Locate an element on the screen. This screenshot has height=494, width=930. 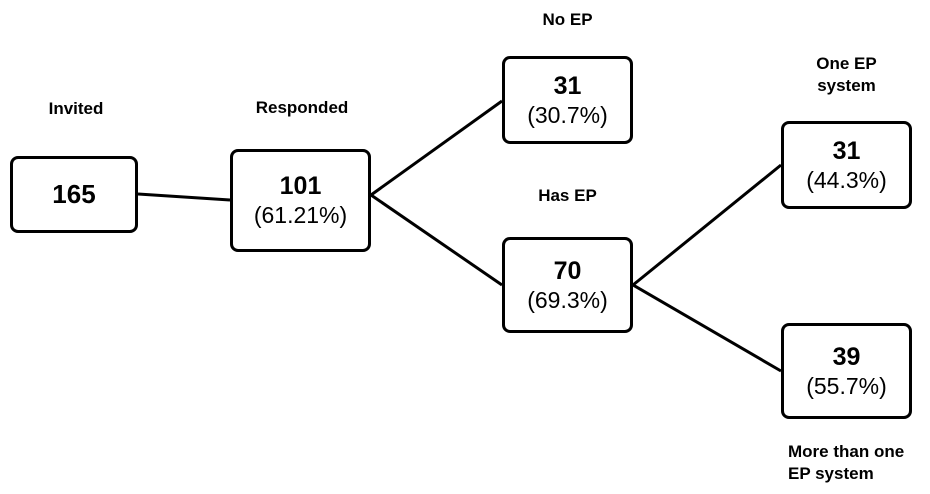
one-ep-system-count: 31 is located at coordinates (846, 150).